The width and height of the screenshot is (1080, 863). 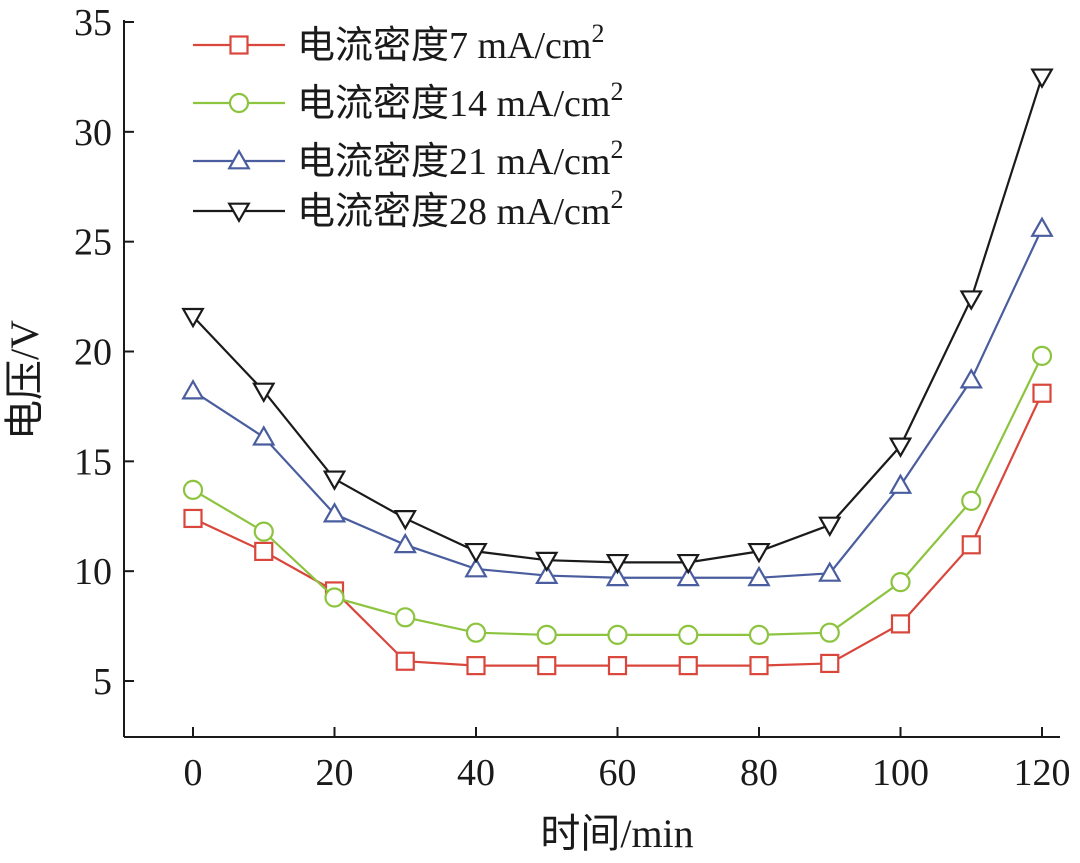 I want to click on x-tick-label: 100, so click(x=900, y=773).